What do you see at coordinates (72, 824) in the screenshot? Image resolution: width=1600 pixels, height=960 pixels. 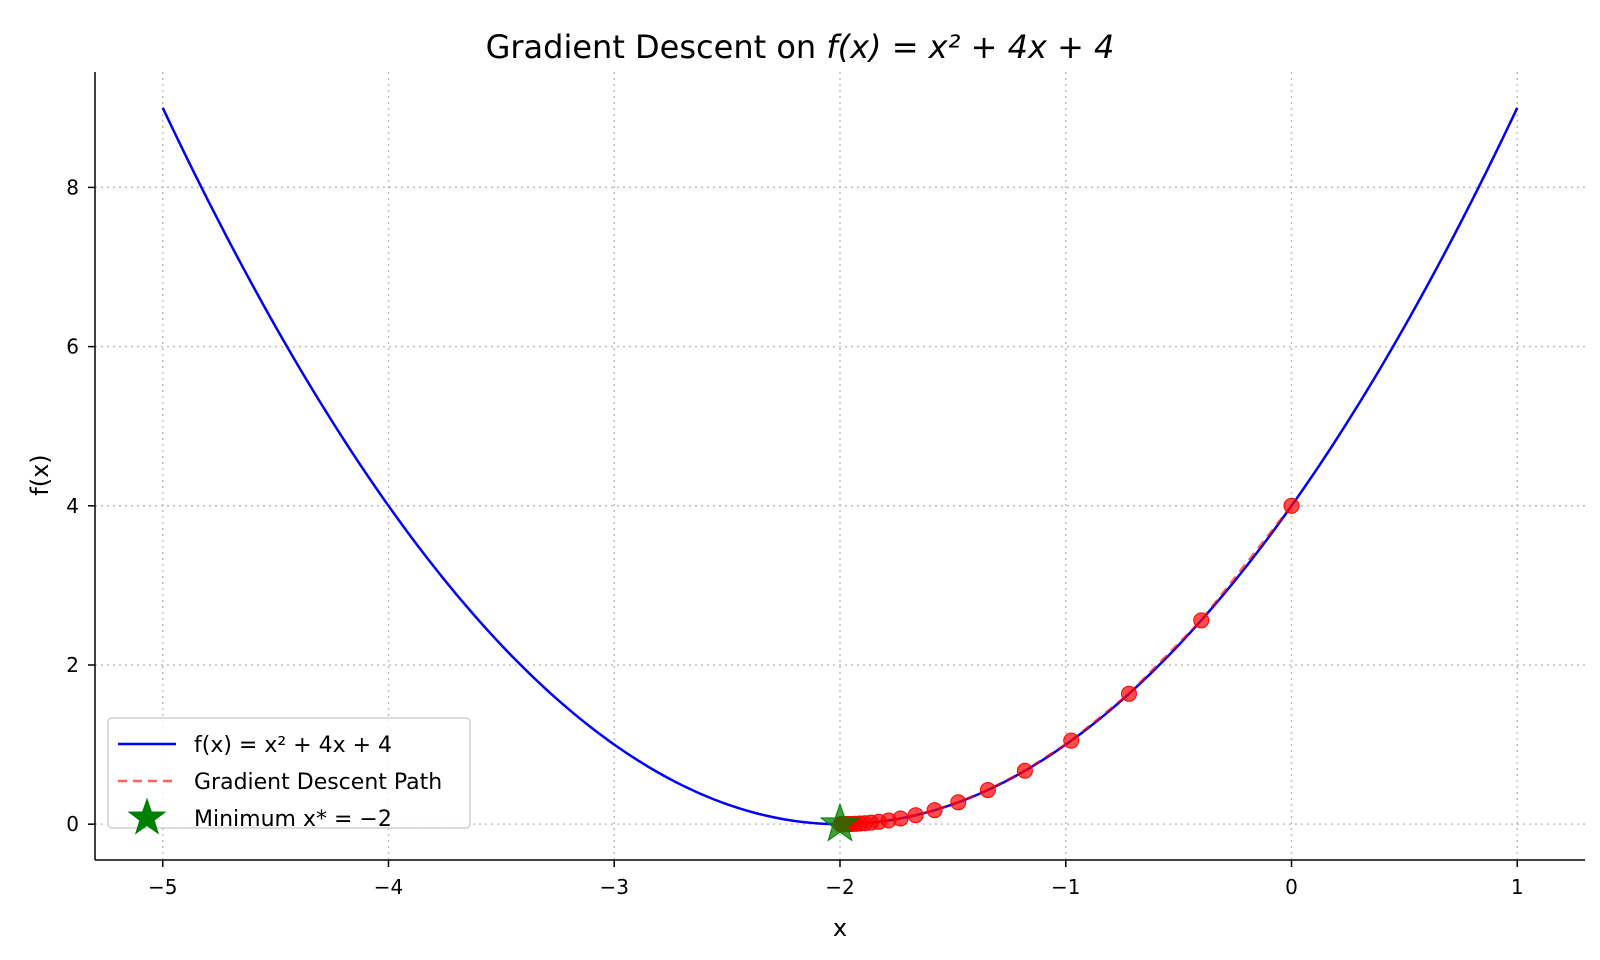 I see `y-tick-label: 0` at bounding box center [72, 824].